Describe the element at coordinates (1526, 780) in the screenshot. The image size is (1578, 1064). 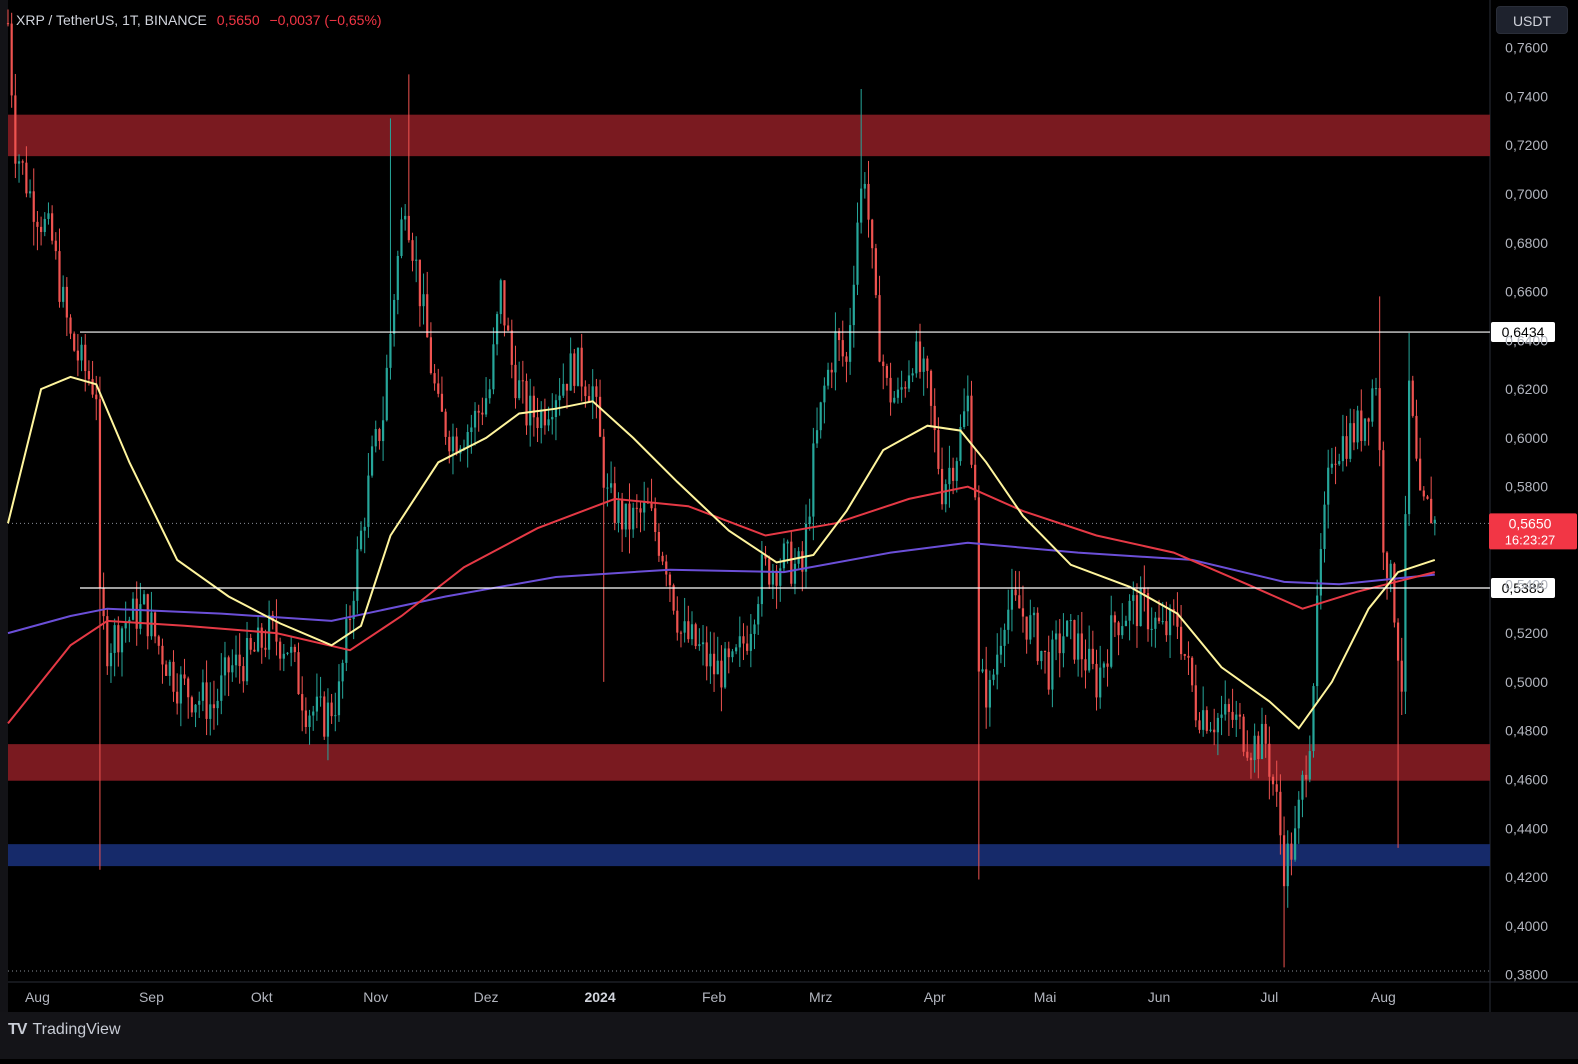
I see `y-tick-label: 0,4600` at that location.